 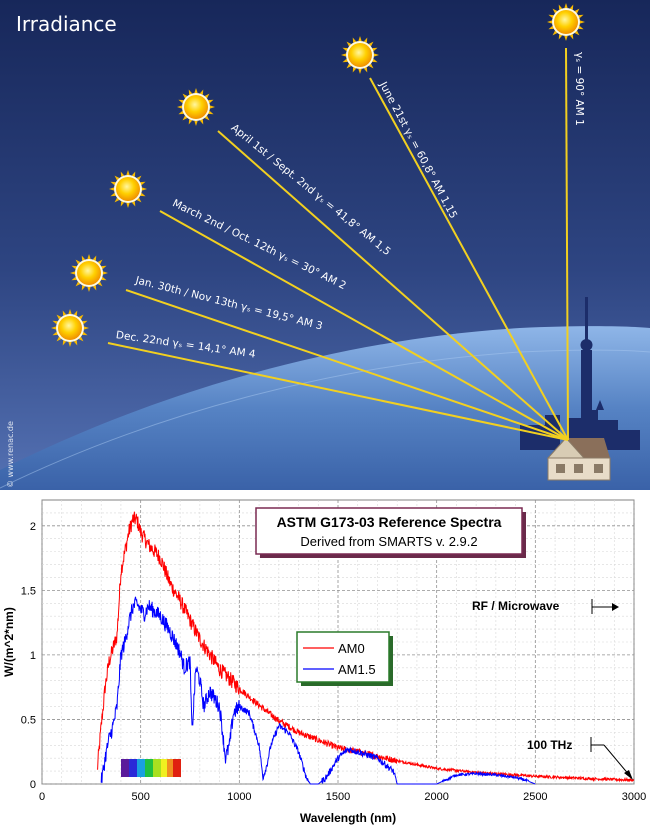 I want to click on thz-arrow-line, so click(x=617, y=760).